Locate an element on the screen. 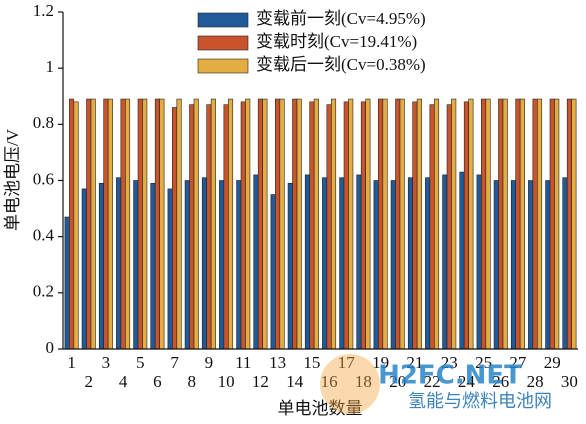 This screenshot has height=424, width=586. x-tick-label: 7 is located at coordinates (174, 362).